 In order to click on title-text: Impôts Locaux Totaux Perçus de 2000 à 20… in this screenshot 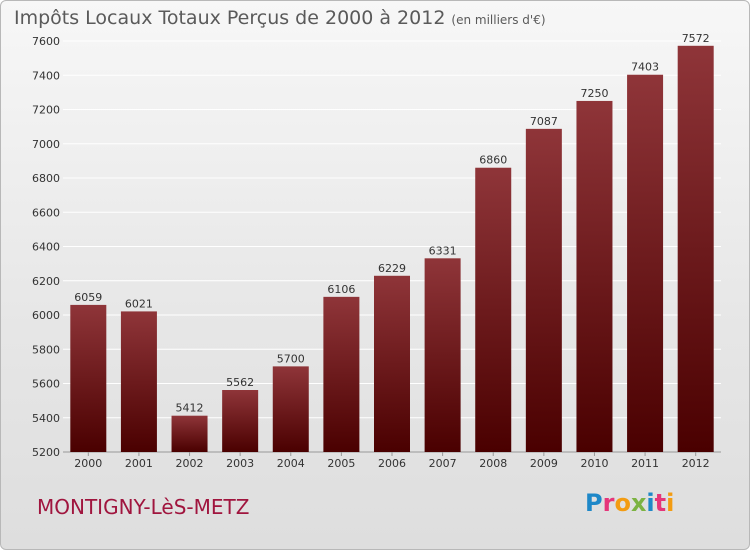, I will do `click(230, 18)`.